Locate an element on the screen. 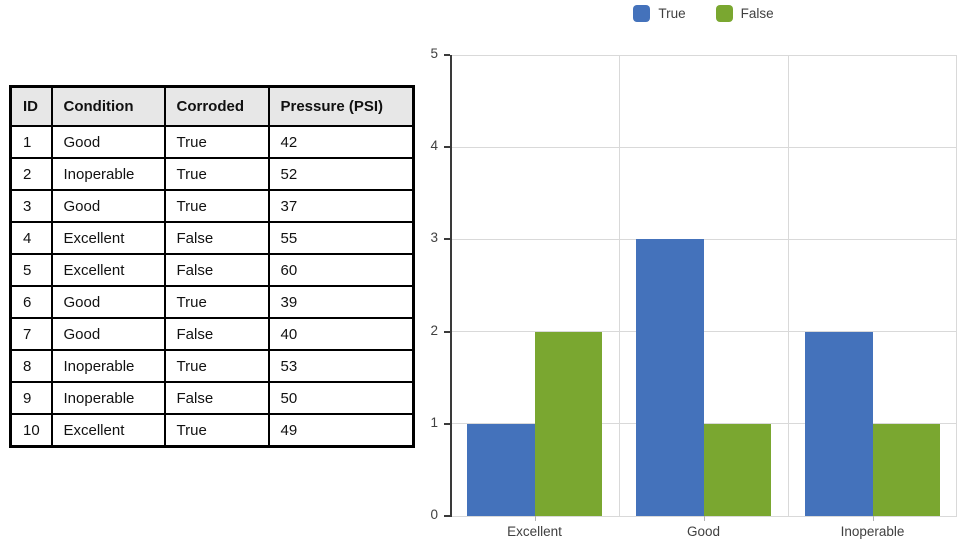 Image resolution: width=967 pixels, height=540 pixels. bar-false-good is located at coordinates (737, 469).